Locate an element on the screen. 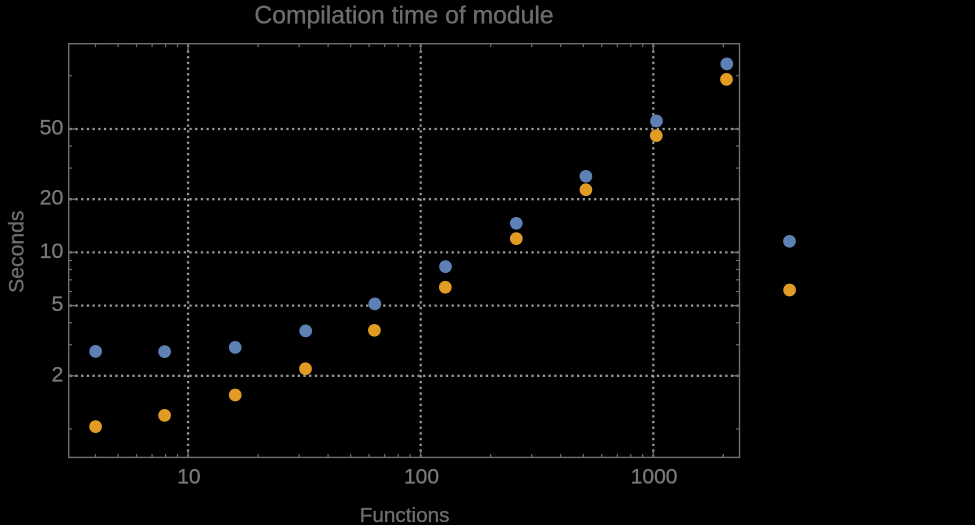 The width and height of the screenshot is (975, 525). svg-text: 100 is located at coordinates (421, 476).